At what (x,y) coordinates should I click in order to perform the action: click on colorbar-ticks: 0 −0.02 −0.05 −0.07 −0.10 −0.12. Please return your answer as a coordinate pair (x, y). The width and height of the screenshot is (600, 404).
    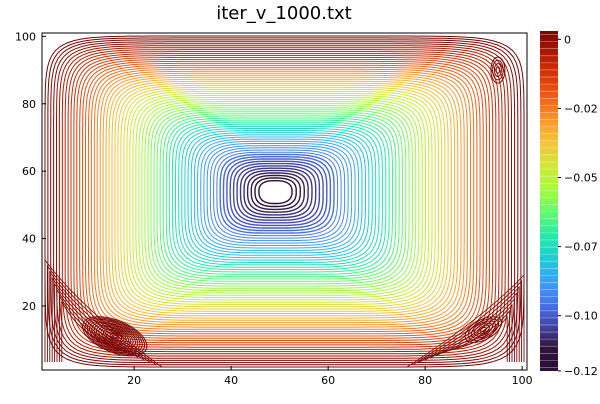
    Looking at the image, I should click on (578, 205).